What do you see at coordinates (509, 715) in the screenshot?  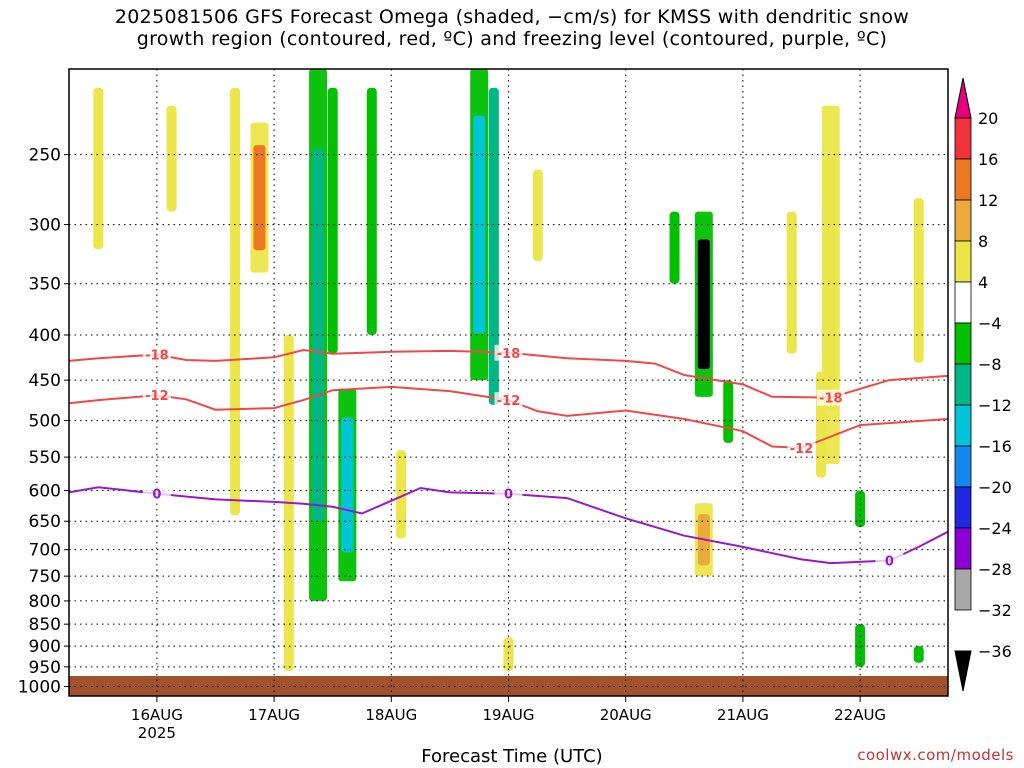 I see `x-tick-label: 19AUG` at bounding box center [509, 715].